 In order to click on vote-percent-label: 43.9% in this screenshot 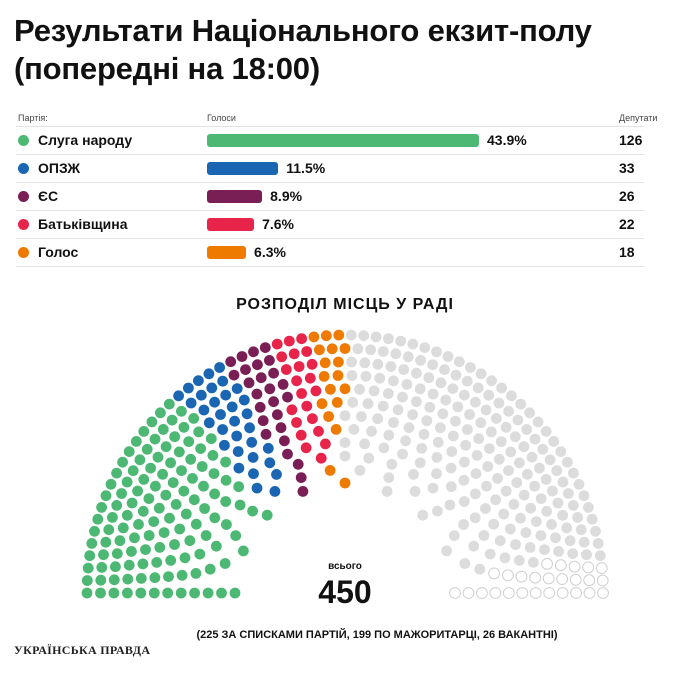, I will do `click(507, 140)`.